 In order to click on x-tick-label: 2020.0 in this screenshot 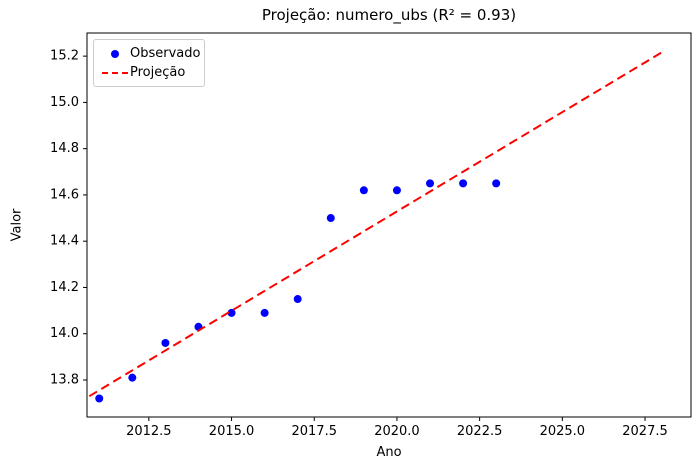, I will do `click(397, 431)`.